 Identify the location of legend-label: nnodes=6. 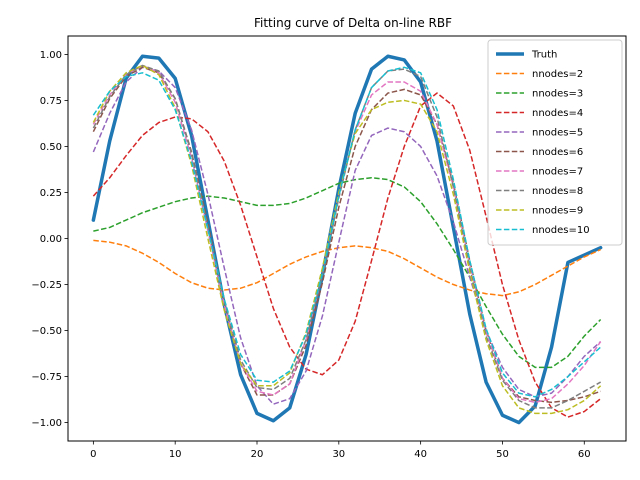
(557, 152).